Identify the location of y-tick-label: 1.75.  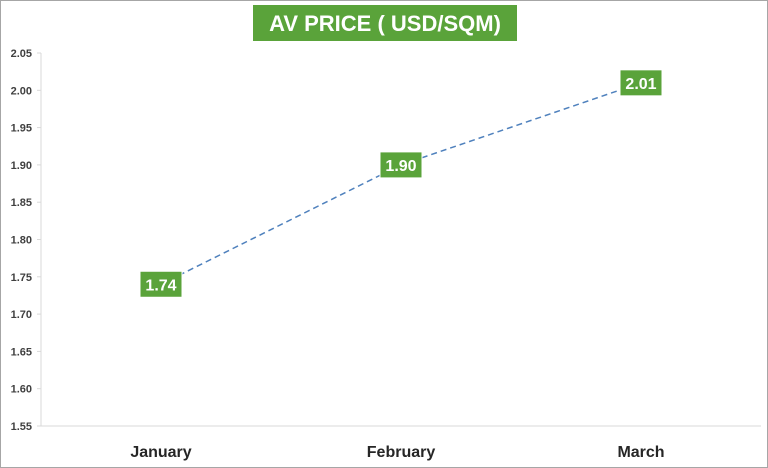
(21, 278).